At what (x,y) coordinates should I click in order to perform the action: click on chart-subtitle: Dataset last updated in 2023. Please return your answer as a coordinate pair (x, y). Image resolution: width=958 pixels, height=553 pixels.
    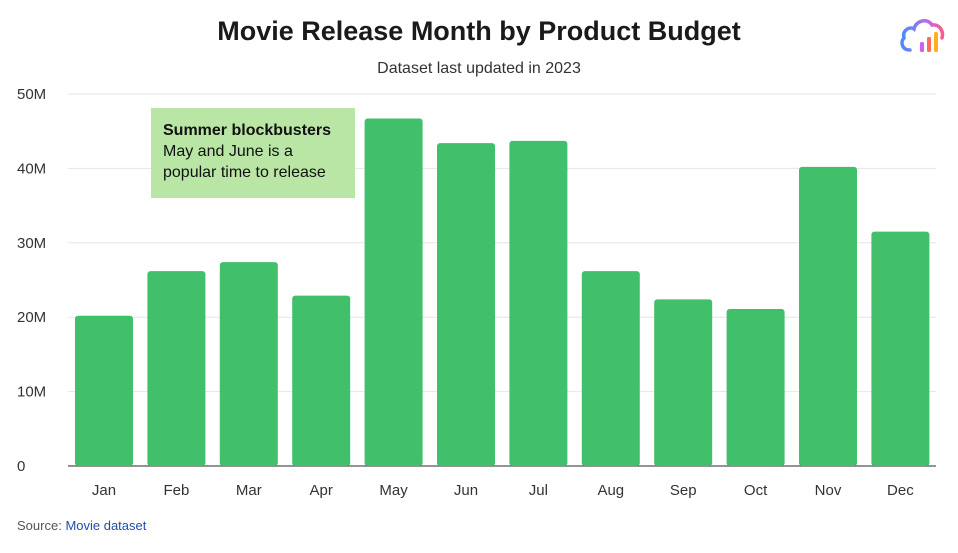
    Looking at the image, I should click on (479, 68).